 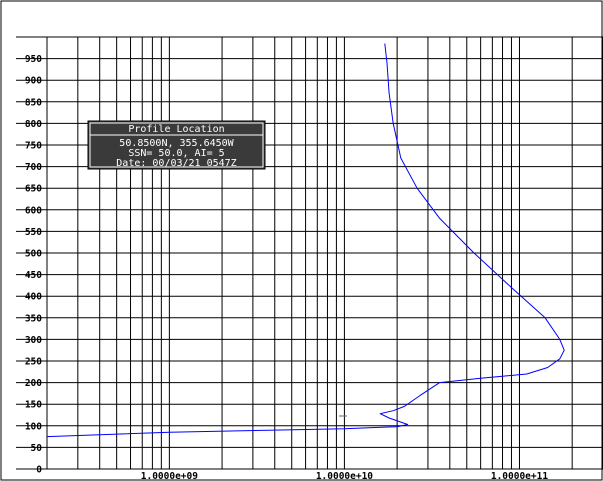 I want to click on info-box-ssn-ai: SSN= 50.0, AI= 5, so click(x=176, y=153).